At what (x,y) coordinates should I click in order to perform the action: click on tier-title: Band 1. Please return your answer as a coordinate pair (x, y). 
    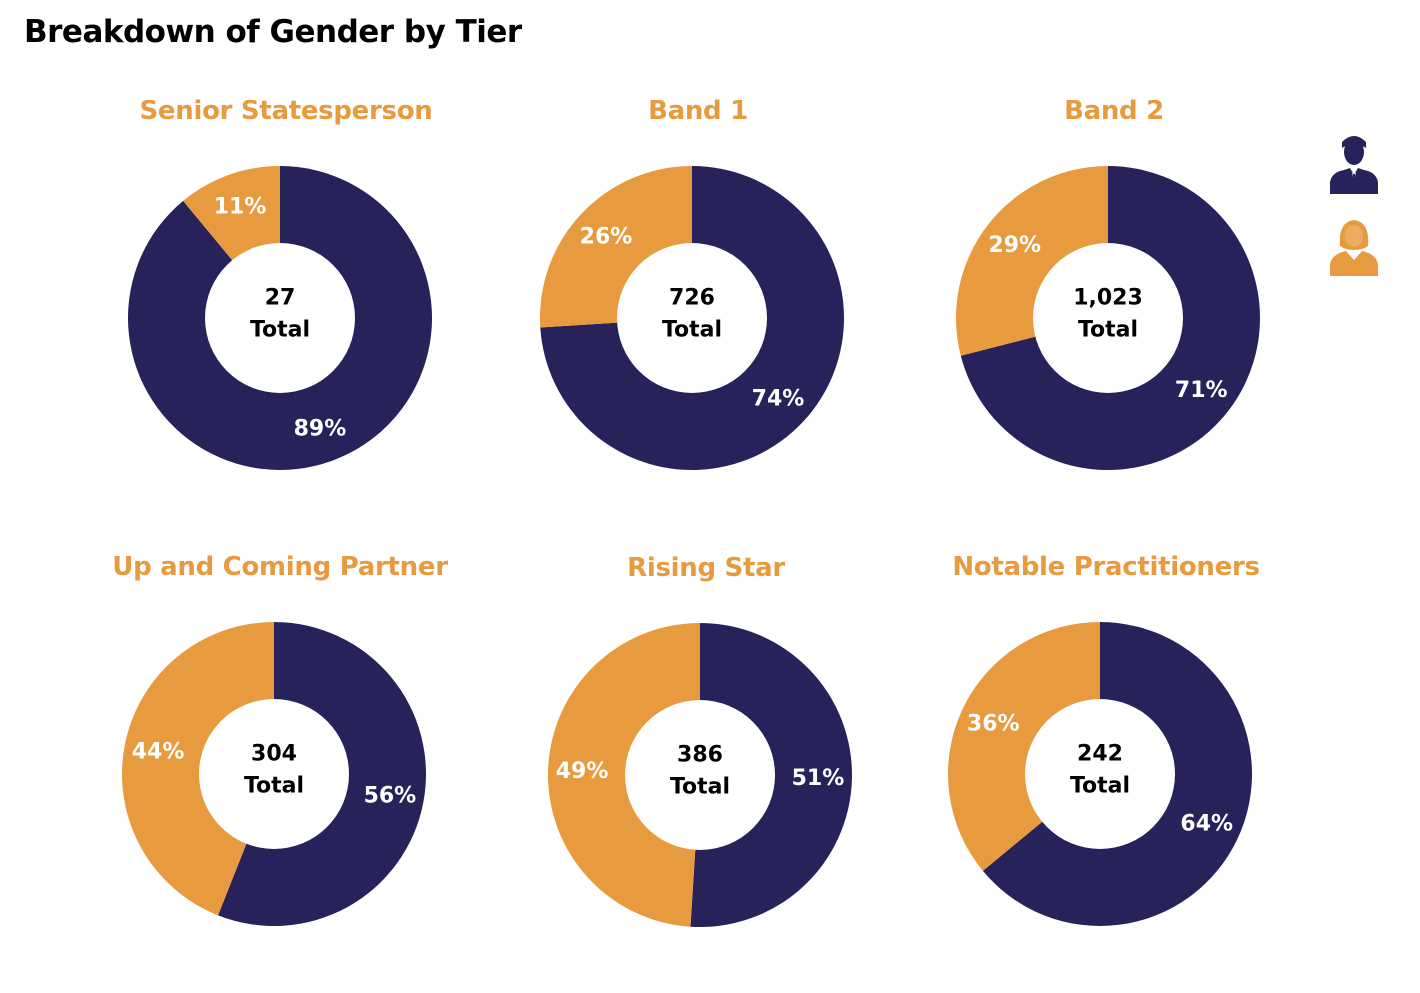
    Looking at the image, I should click on (698, 111).